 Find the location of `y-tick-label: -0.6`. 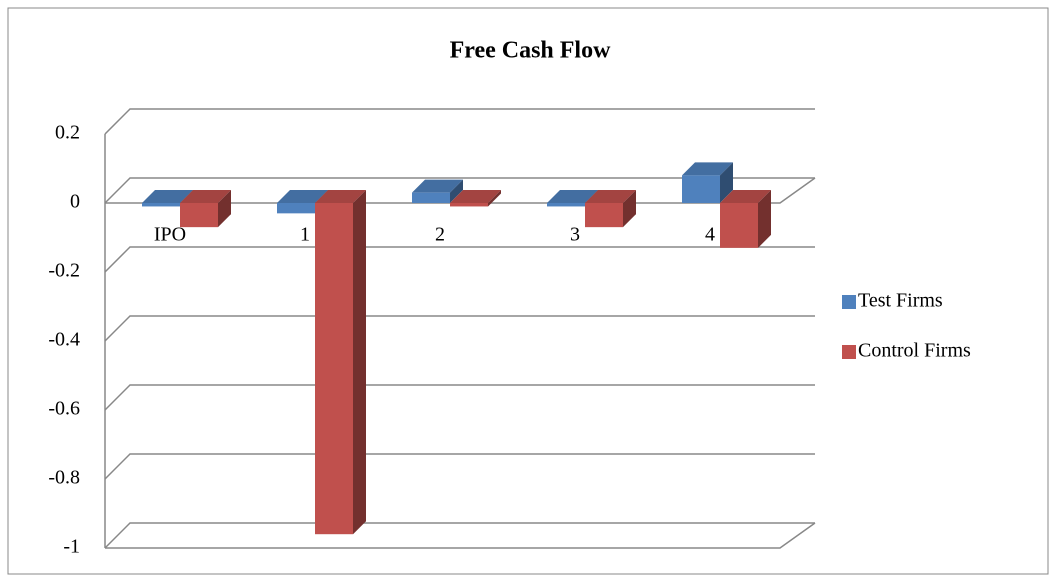

y-tick-label: -0.6 is located at coordinates (64, 409).